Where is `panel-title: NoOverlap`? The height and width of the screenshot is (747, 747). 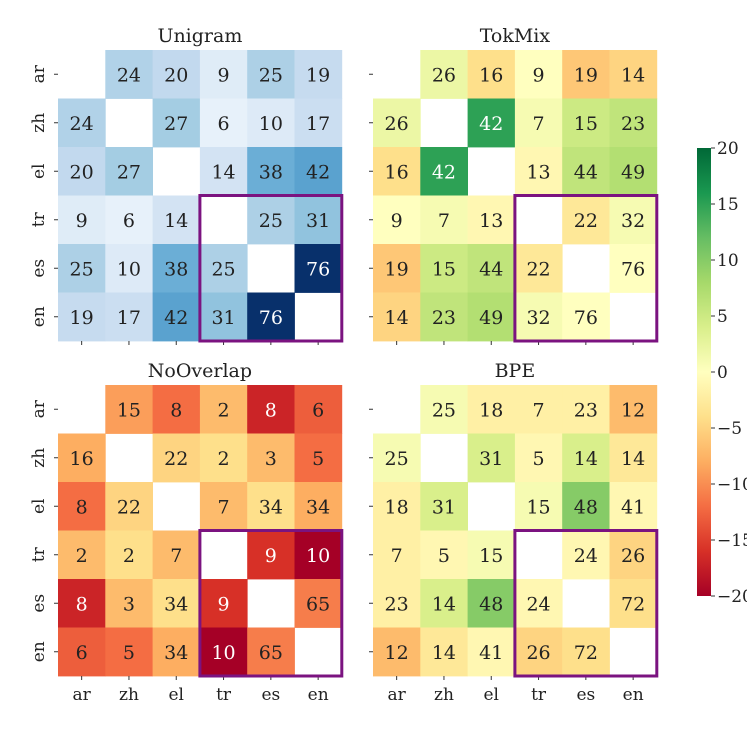
panel-title: NoOverlap is located at coordinates (200, 371).